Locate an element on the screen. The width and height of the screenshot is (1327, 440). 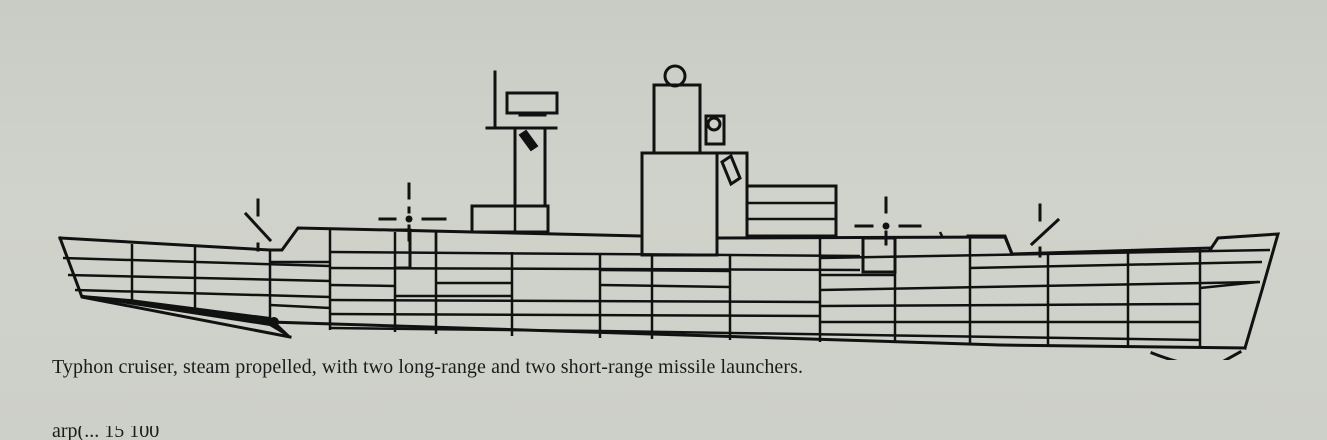
cut-off-text: arp(... 15 100 is located at coordinates (106, 433).